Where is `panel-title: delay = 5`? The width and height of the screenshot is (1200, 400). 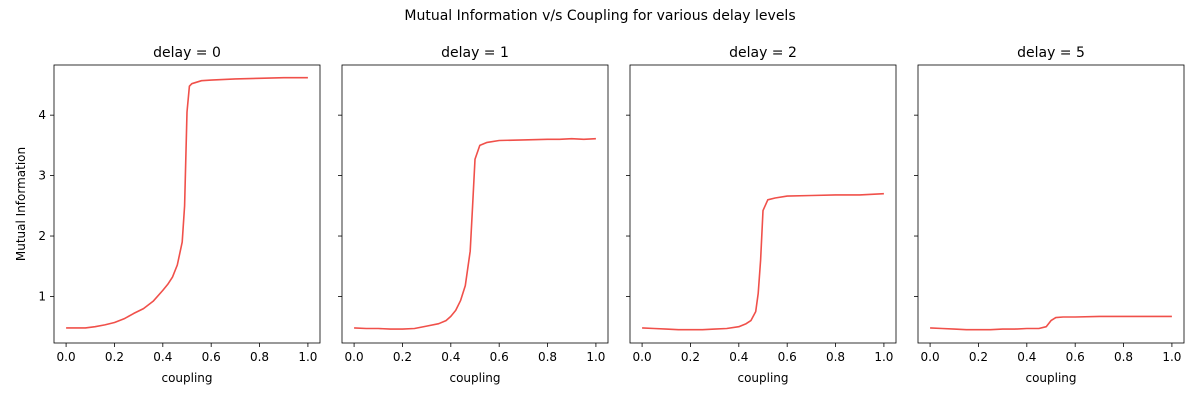
panel-title: delay = 5 is located at coordinates (1051, 53).